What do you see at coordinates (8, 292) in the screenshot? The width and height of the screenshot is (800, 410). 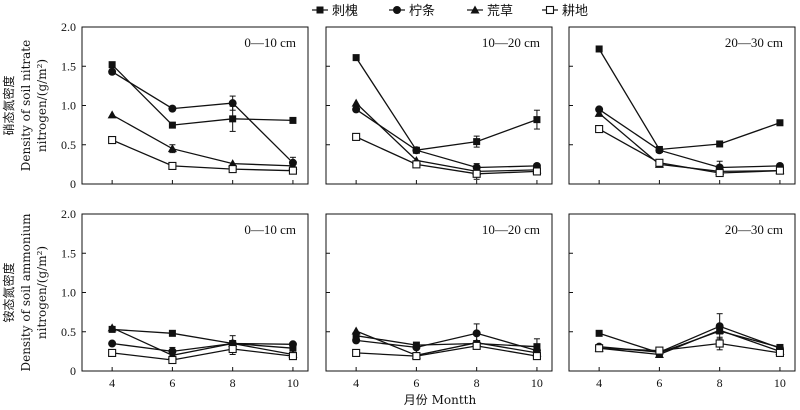 I see `y-axis-title-line-1: 铵态氮密度` at bounding box center [8, 292].